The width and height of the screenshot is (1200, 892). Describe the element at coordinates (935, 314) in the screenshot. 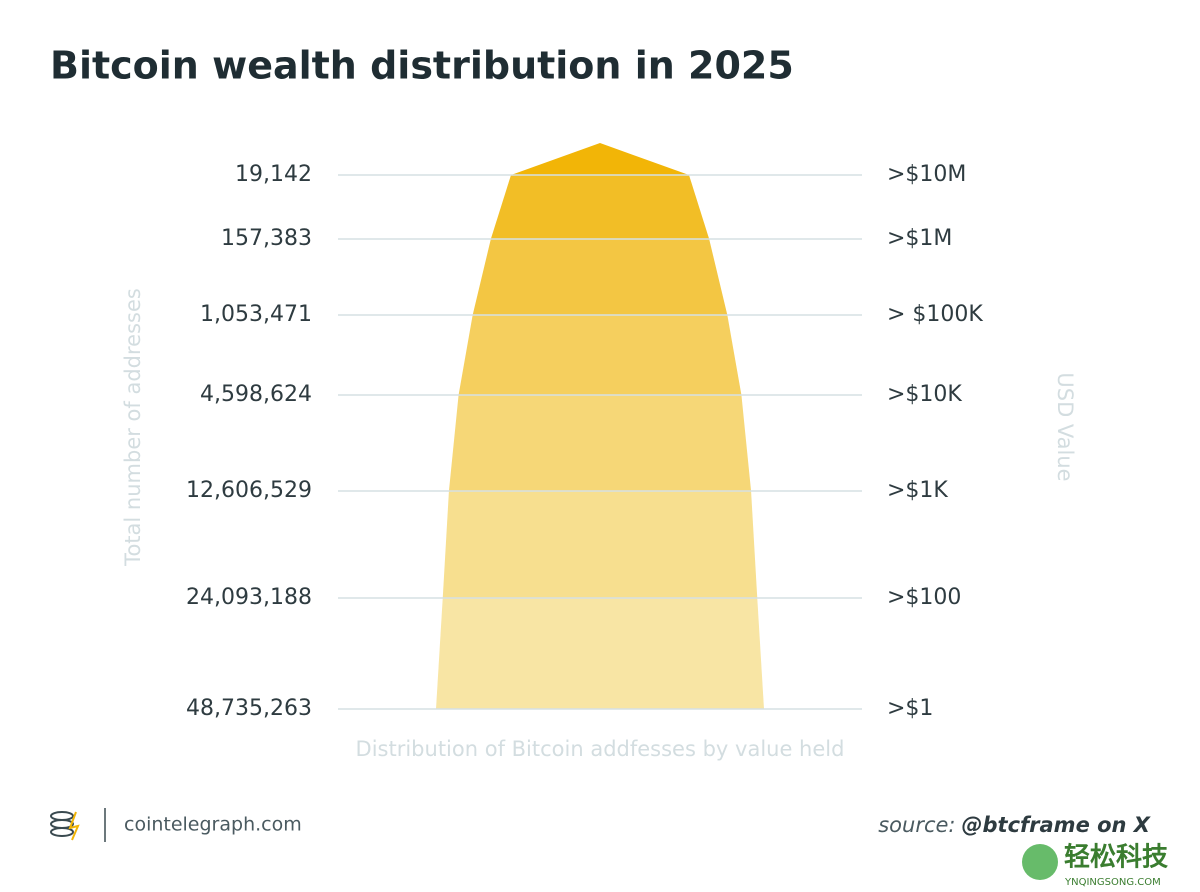

I see `category-label: > $100K` at that location.